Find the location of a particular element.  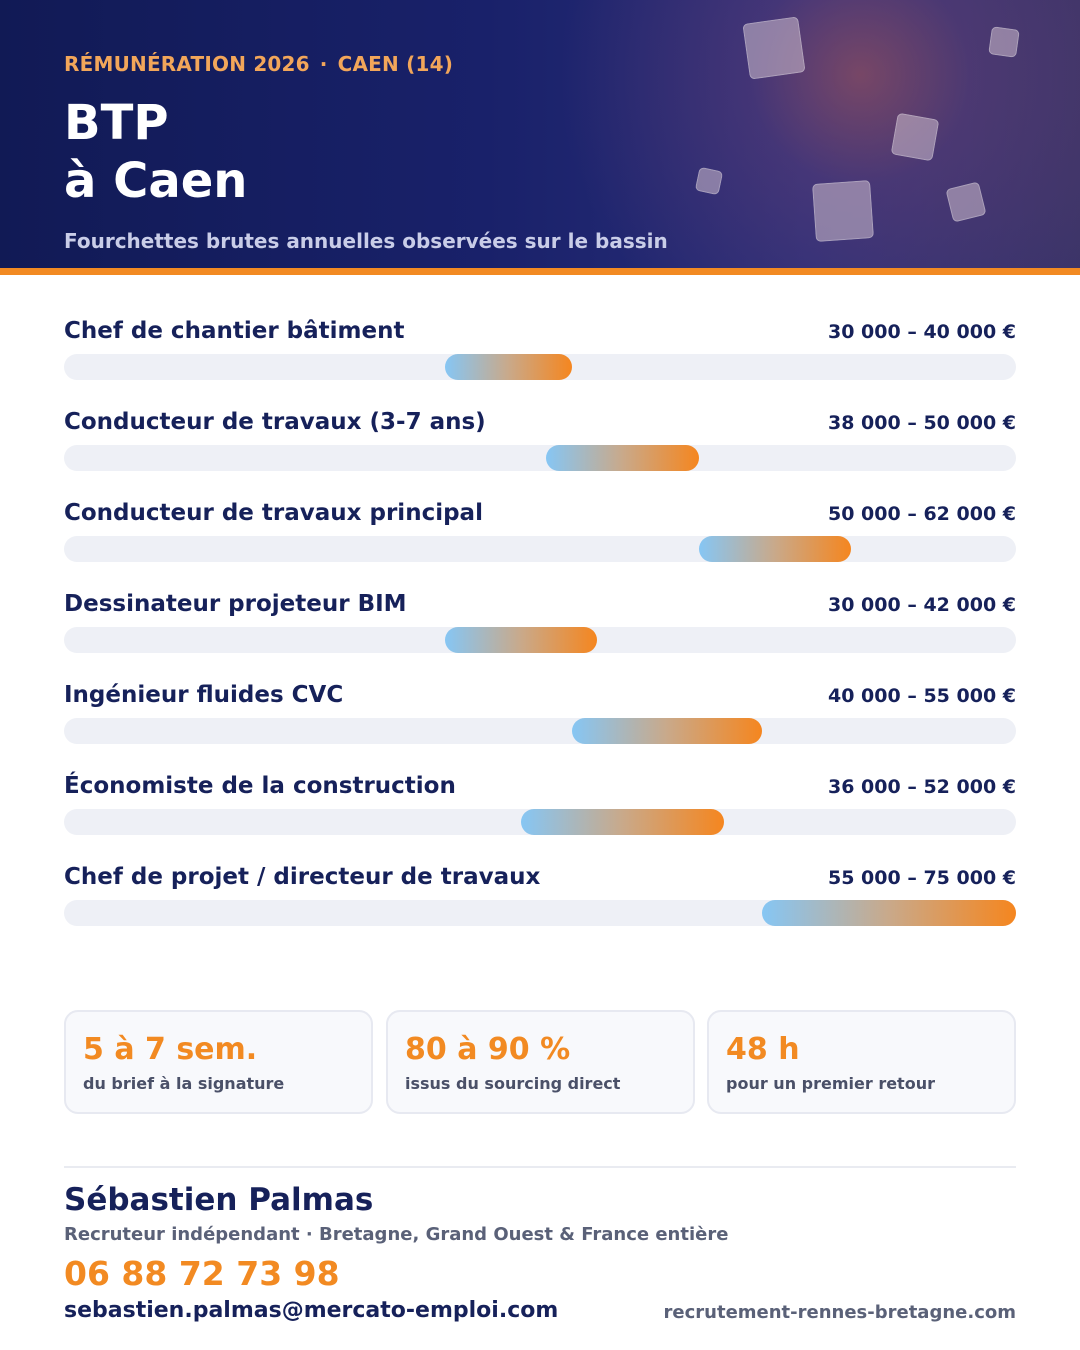

stat-card-response: 48 h pour un premier retour is located at coordinates (861, 1062).